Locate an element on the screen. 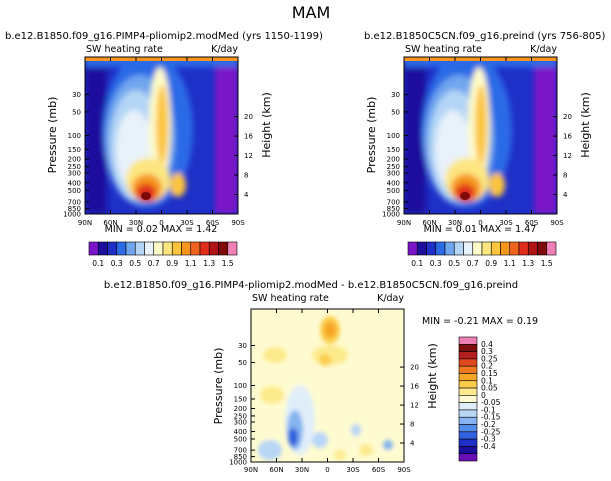  y-tick-label: 1000 is located at coordinates (238, 463).